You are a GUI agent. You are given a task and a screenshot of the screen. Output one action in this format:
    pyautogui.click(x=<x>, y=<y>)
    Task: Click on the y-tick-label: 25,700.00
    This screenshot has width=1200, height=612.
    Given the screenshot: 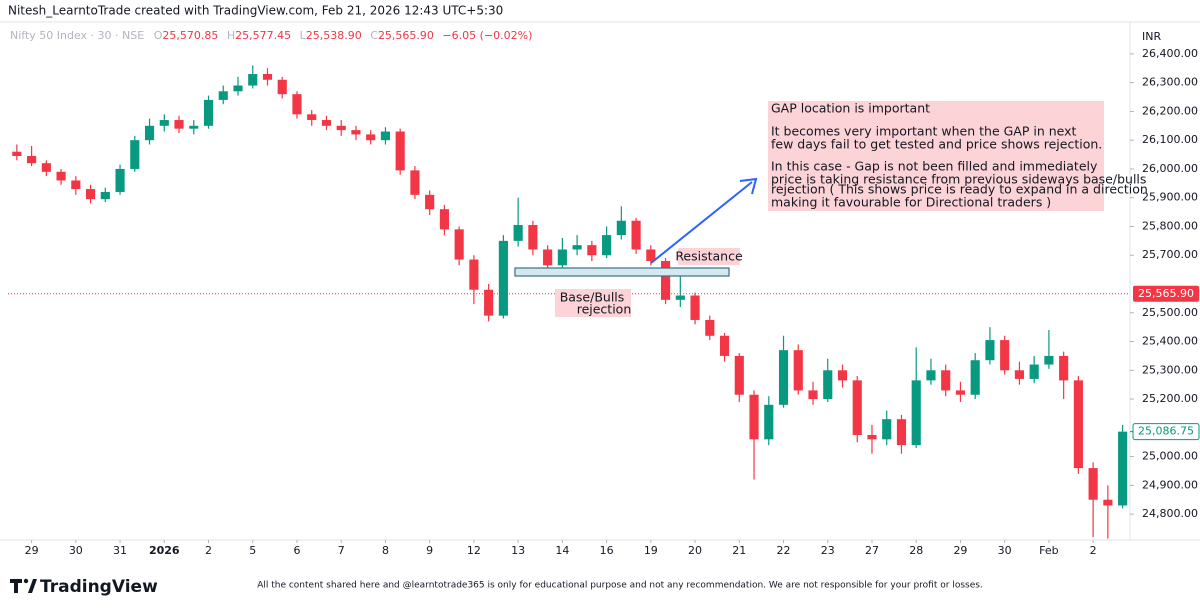 What is the action you would take?
    pyautogui.click(x=1170, y=254)
    